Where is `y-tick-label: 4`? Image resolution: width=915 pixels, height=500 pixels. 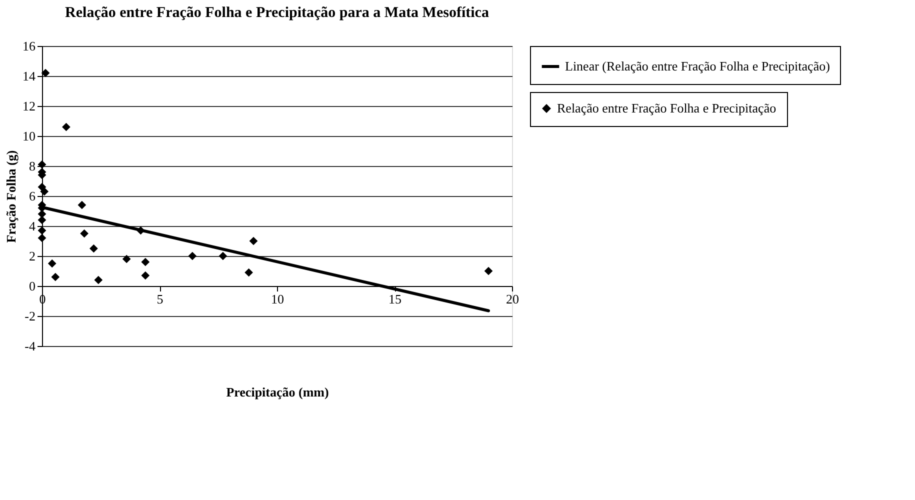
y-tick-label: 4 is located at coordinates (32, 226).